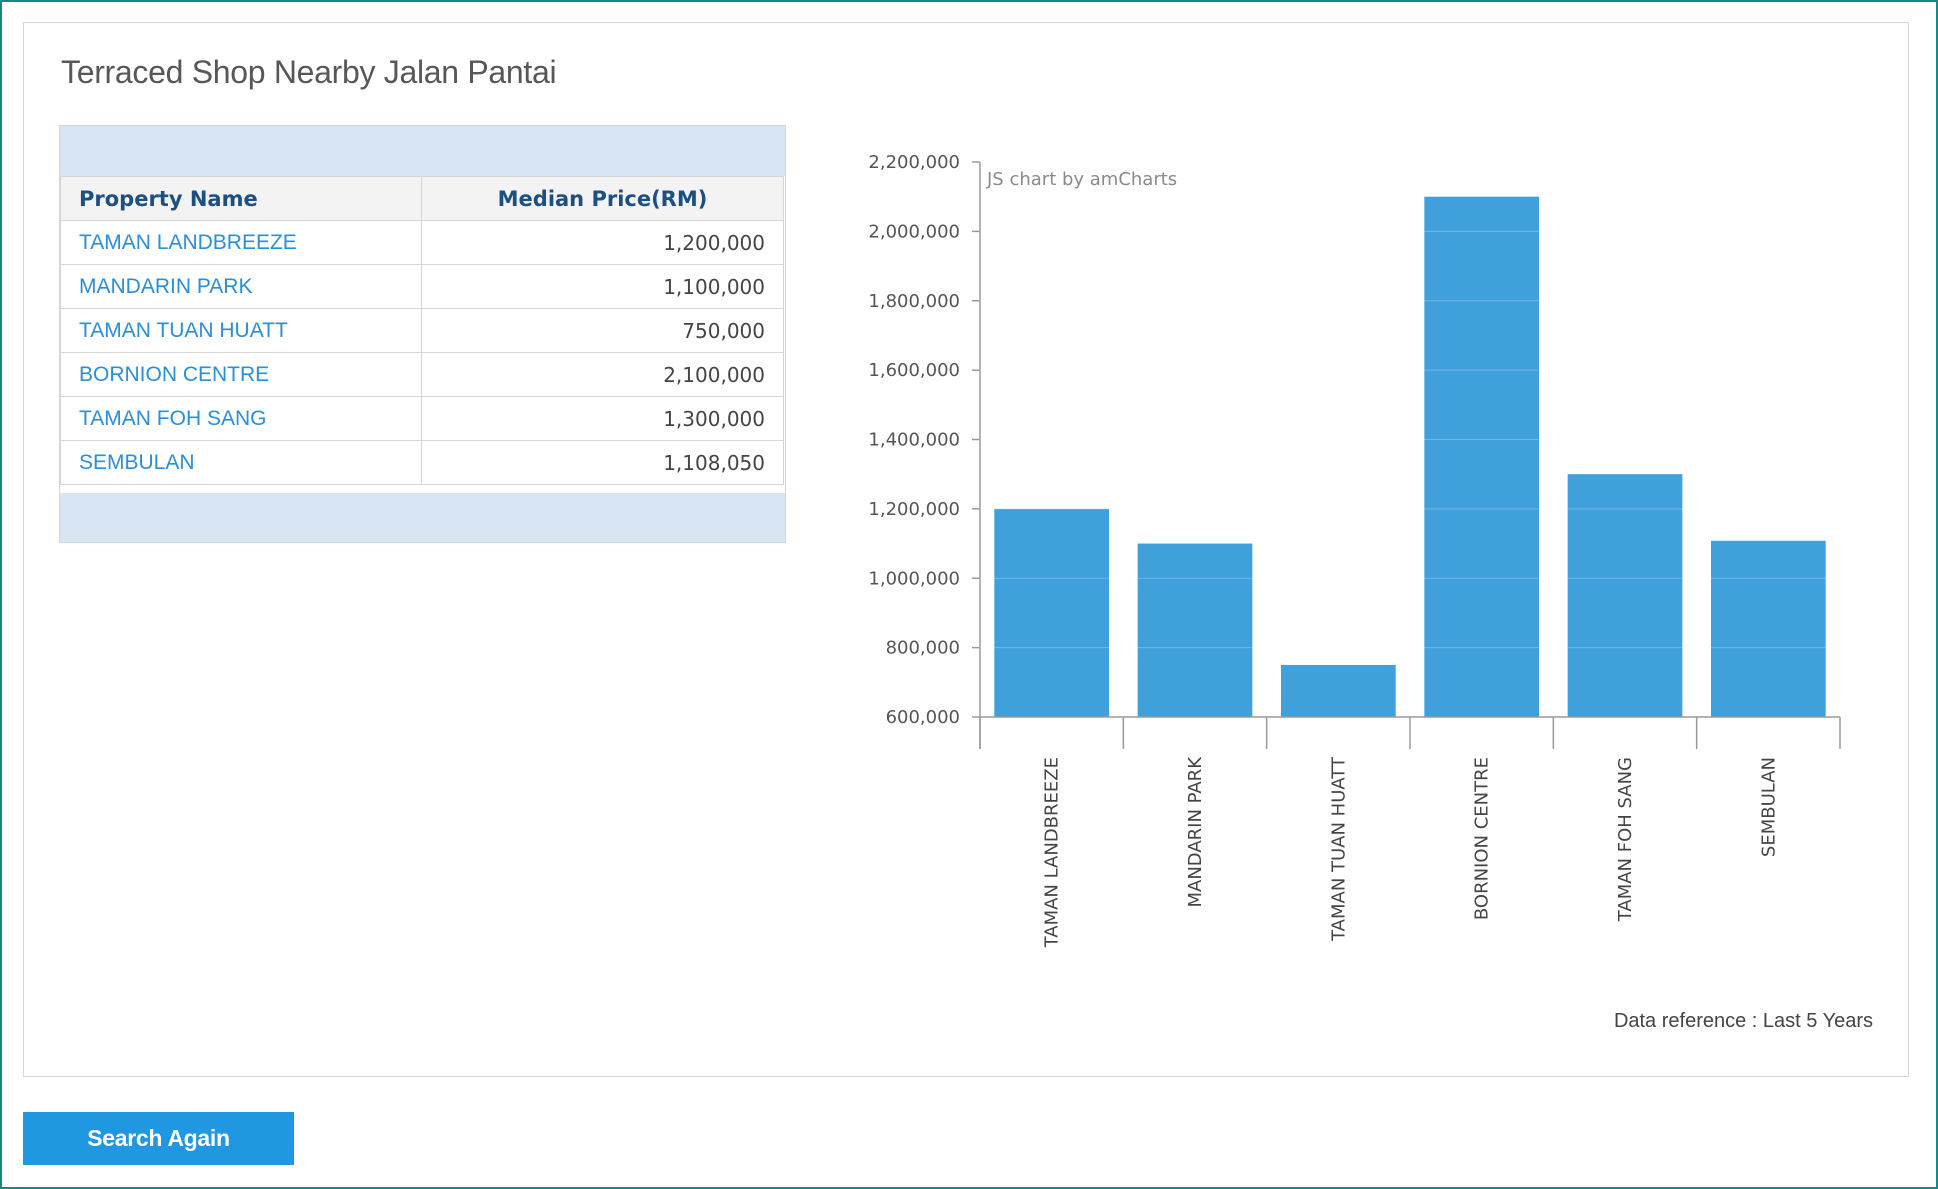 This screenshot has height=1189, width=1938. I want to click on median-price: 1,100,000, so click(602, 286).